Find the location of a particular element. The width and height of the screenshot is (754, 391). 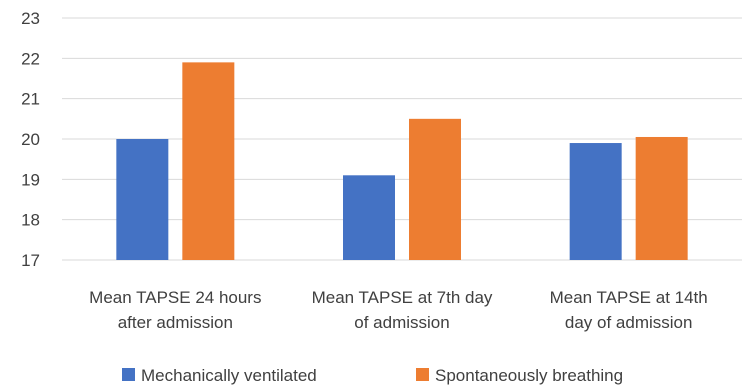

y-tick-label: 18 is located at coordinates (30, 220).